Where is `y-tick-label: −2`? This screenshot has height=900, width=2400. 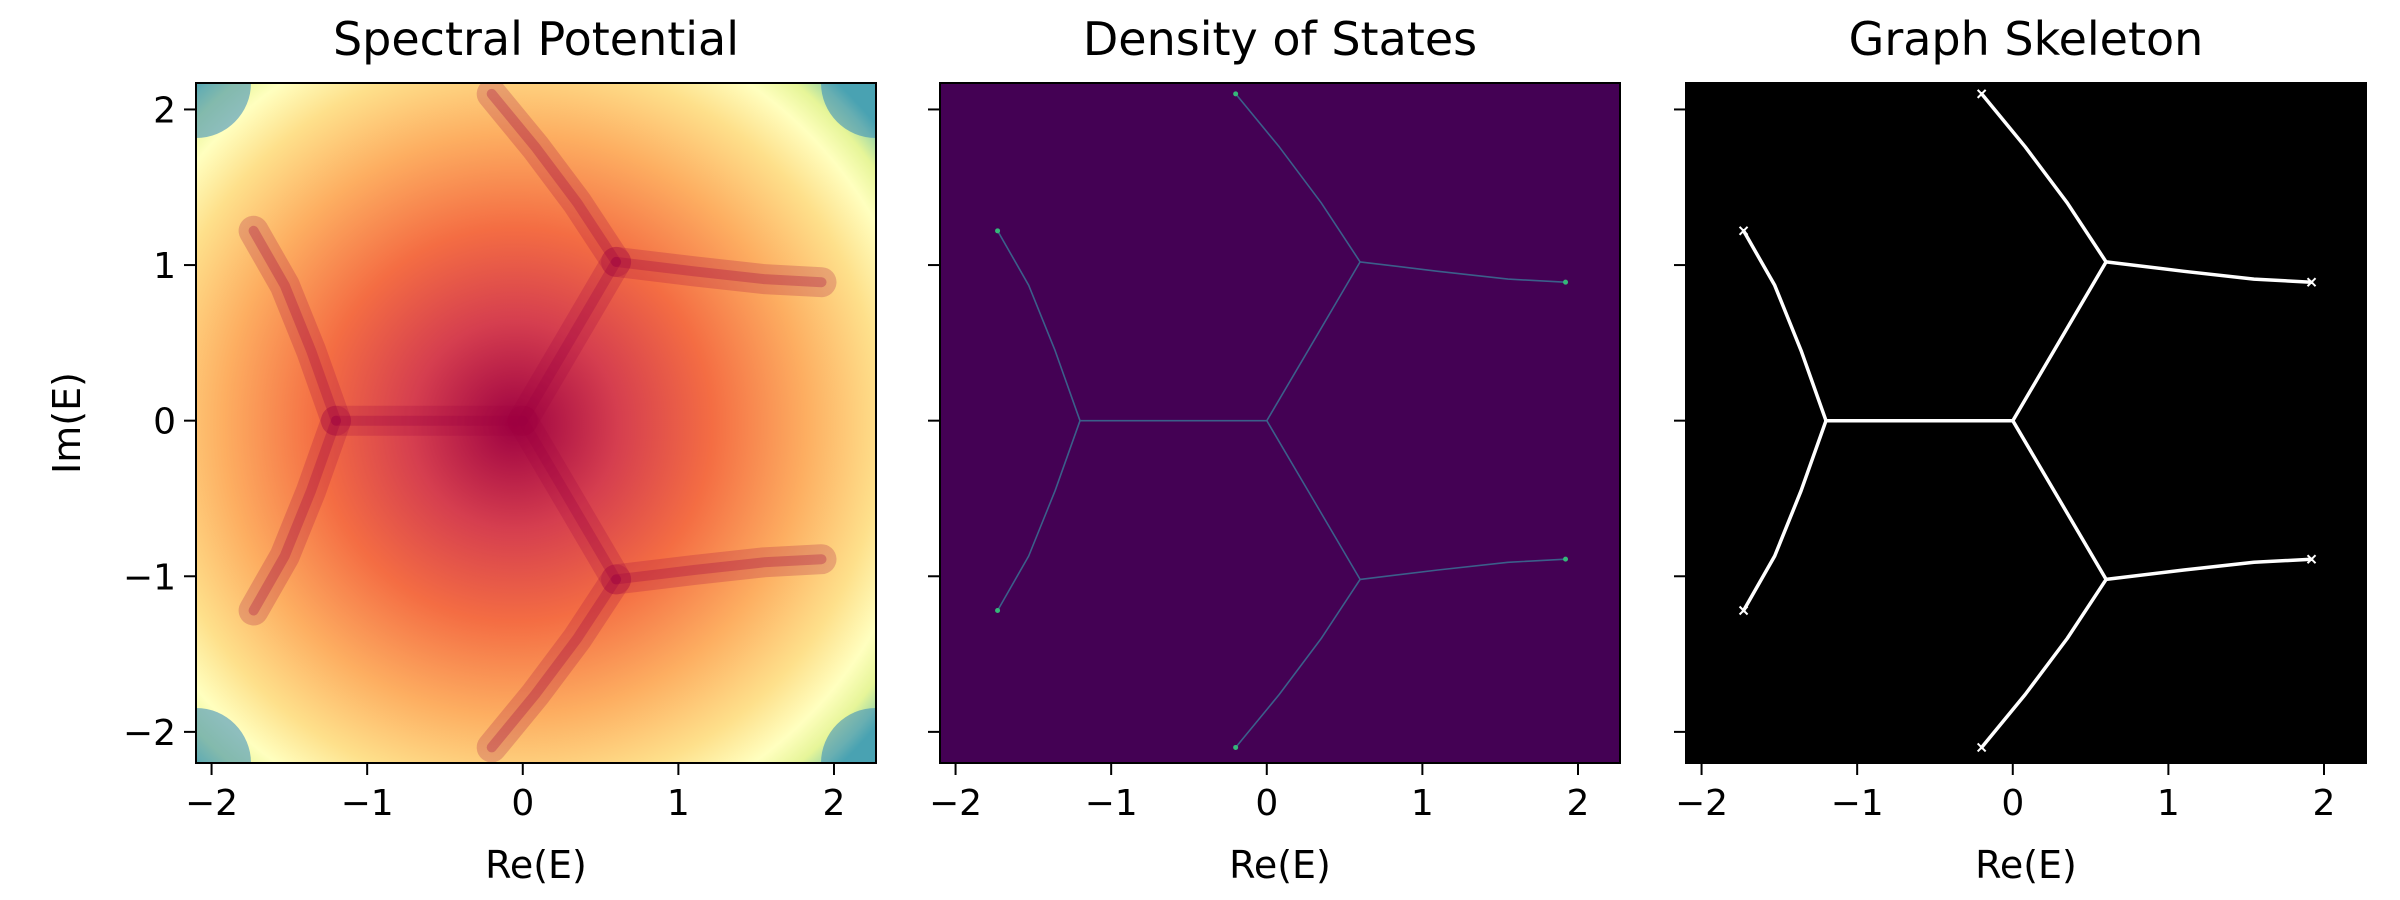
y-tick-label: −2 is located at coordinates (149, 733).